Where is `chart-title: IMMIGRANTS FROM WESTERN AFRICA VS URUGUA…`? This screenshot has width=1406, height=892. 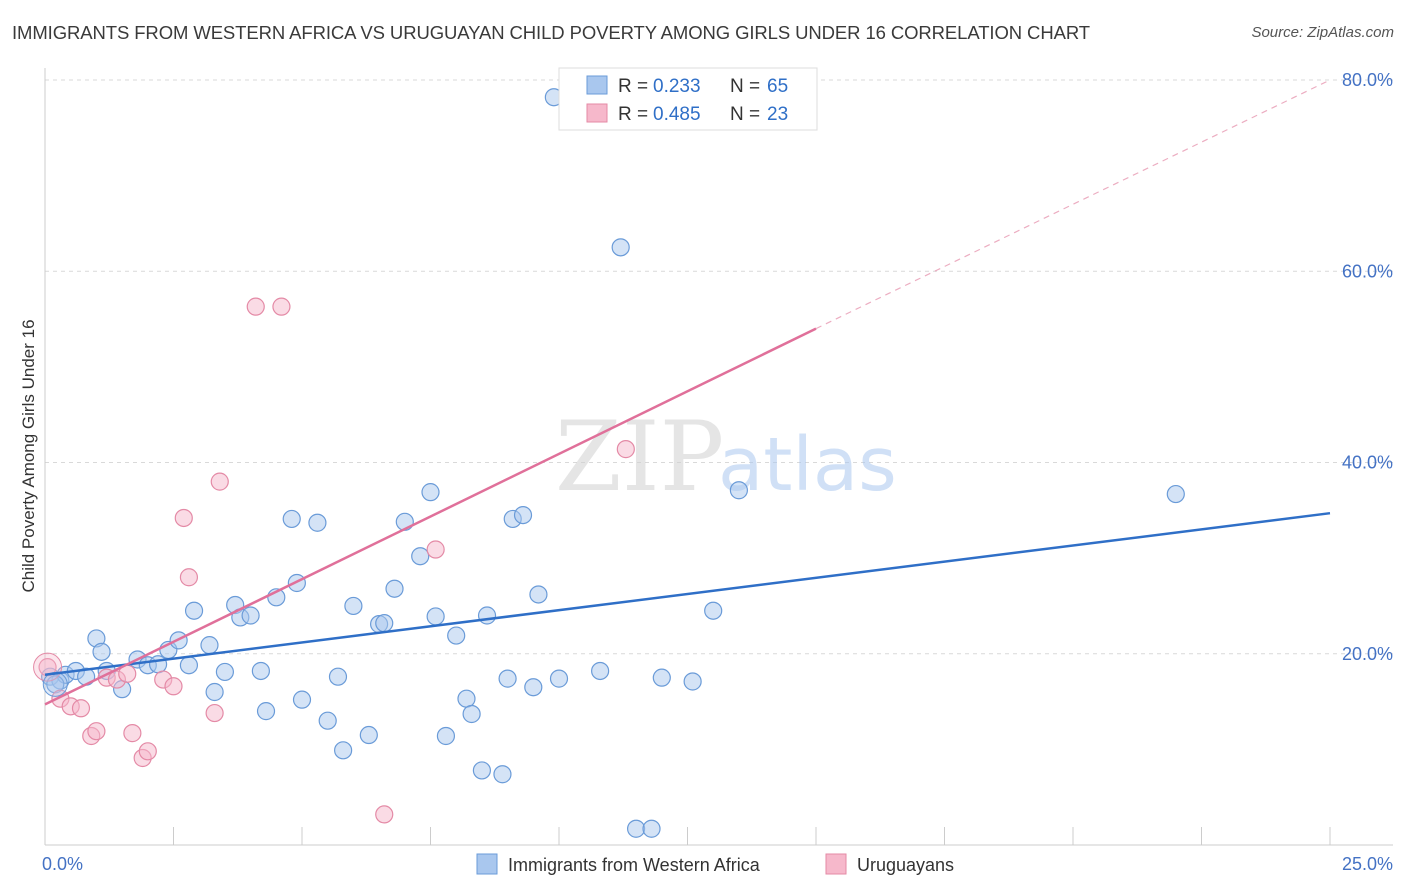 chart-title: IMMIGRANTS FROM WESTERN AFRICA VS URUGUA… is located at coordinates (551, 32).